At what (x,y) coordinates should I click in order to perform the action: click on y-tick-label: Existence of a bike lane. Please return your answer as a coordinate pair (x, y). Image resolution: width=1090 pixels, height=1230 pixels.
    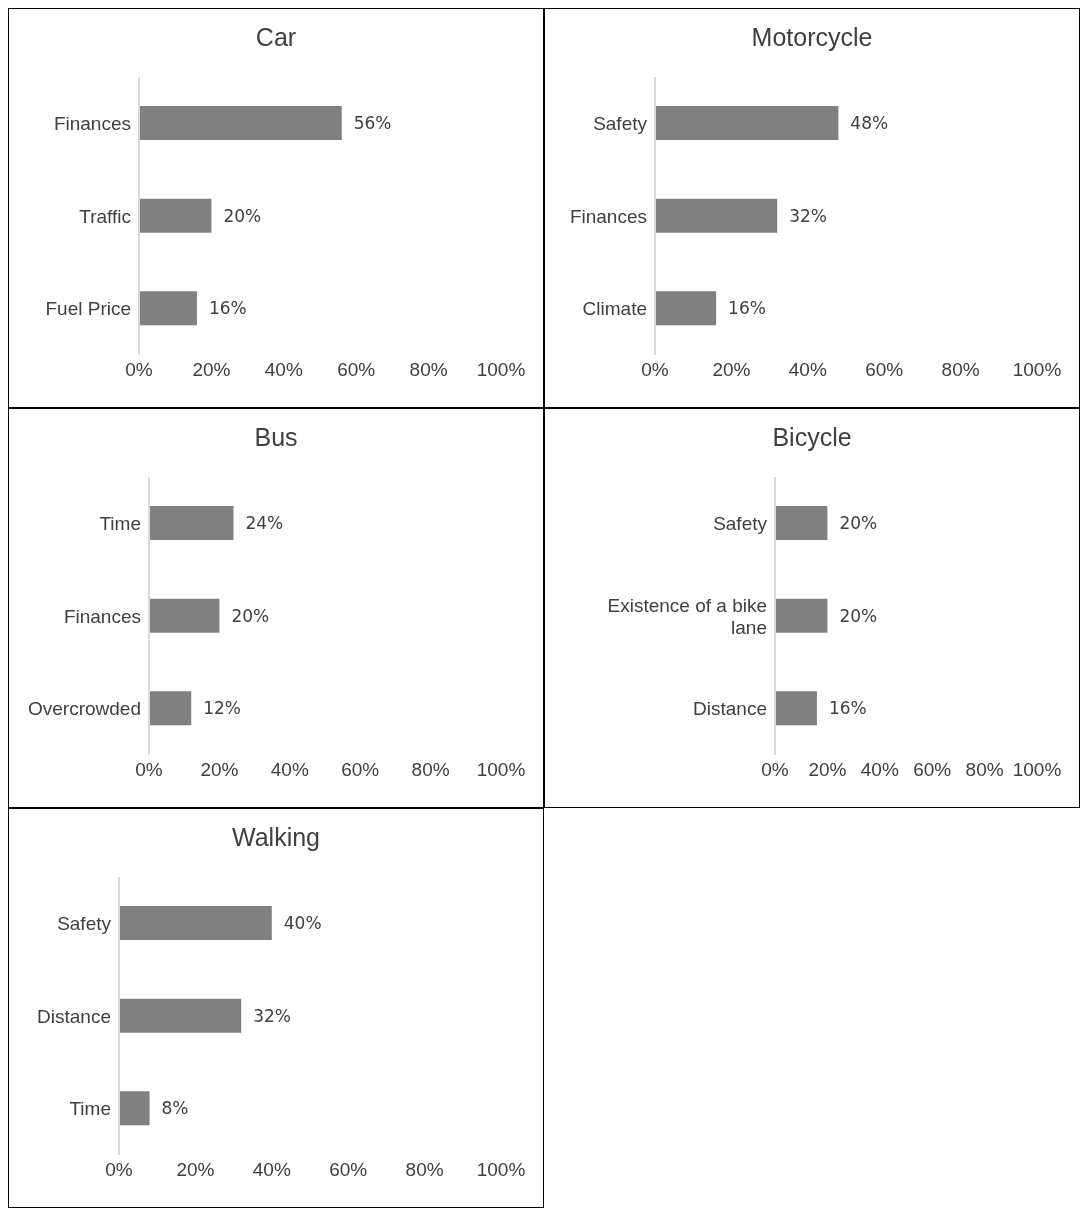
    Looking at the image, I should click on (687, 616).